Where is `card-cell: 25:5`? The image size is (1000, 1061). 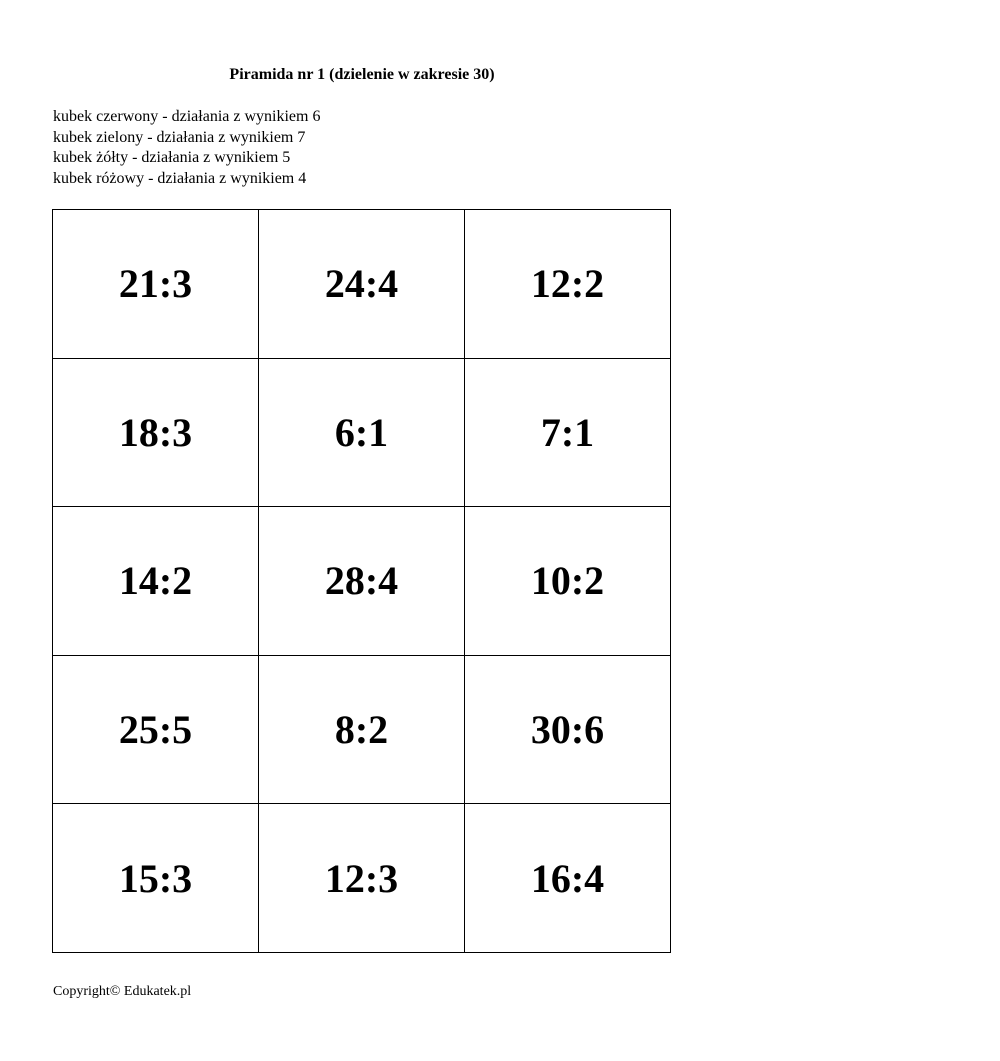 card-cell: 25:5 is located at coordinates (155, 729).